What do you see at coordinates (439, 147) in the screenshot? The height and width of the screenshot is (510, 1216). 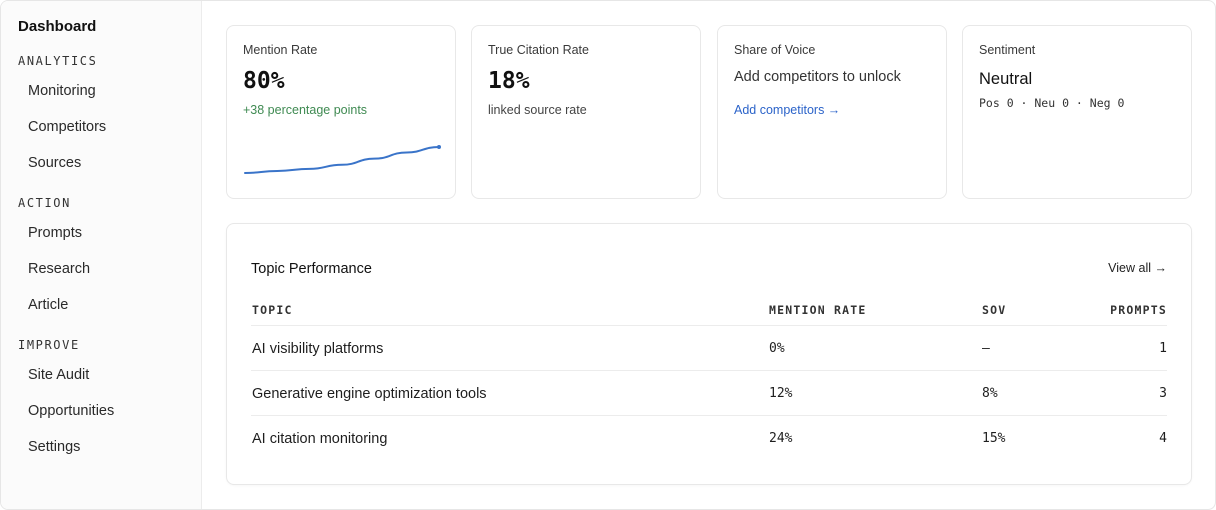 I see `sparkline-end-dot` at bounding box center [439, 147].